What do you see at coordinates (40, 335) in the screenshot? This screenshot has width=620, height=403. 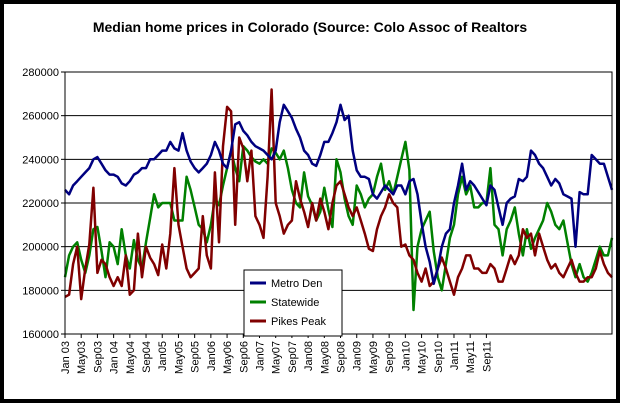 I see `y-tick-label: 160000` at bounding box center [40, 335].